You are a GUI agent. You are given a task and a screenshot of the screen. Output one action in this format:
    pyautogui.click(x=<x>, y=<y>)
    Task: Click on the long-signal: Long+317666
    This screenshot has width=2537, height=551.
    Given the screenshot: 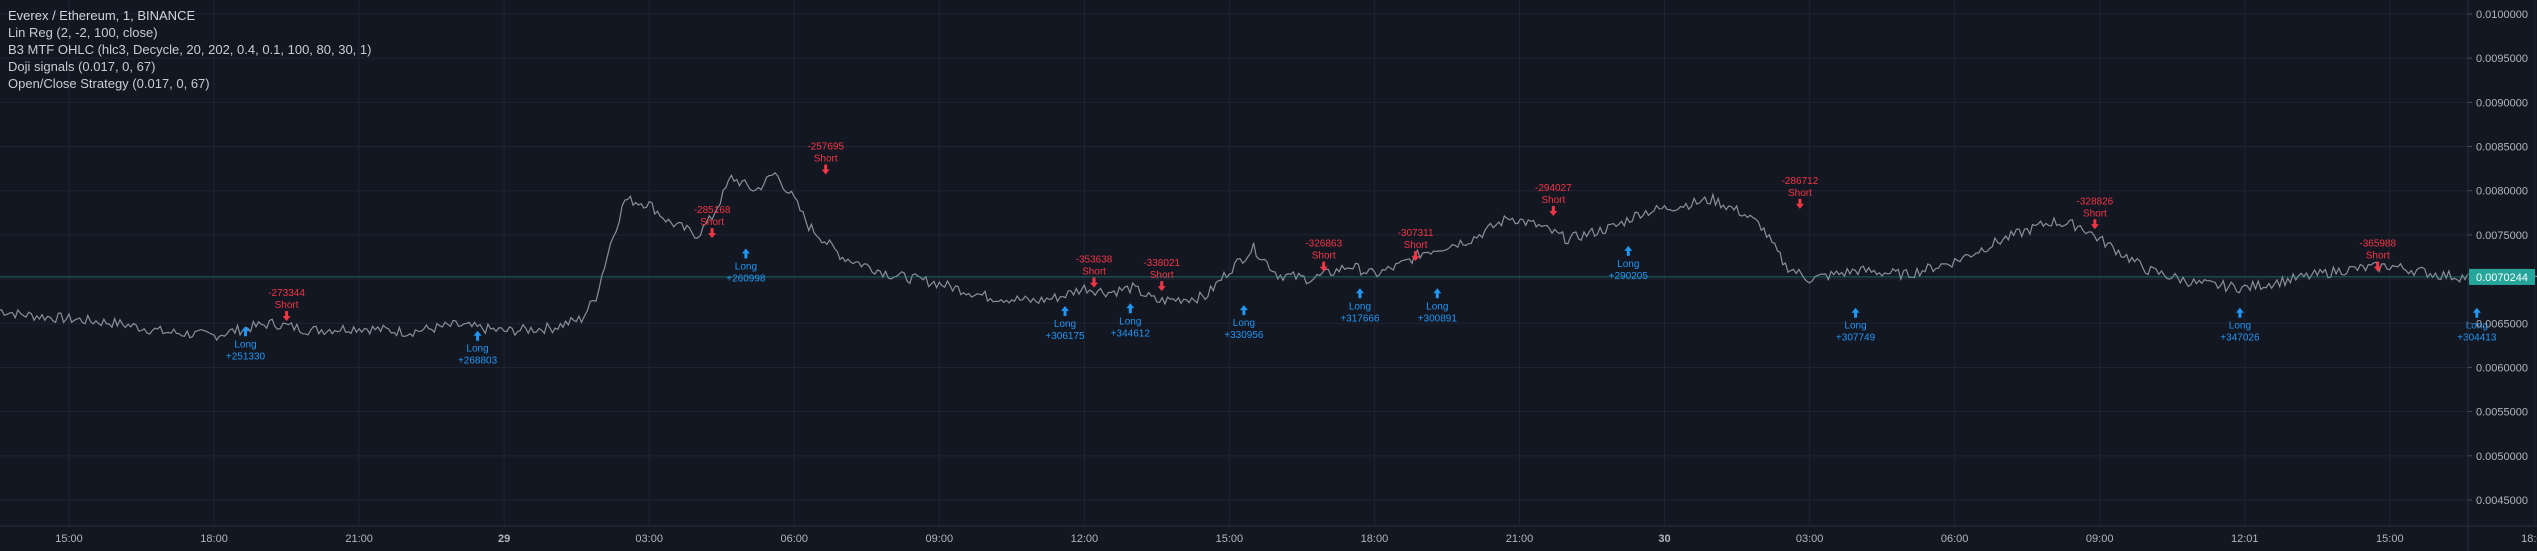 What is the action you would take?
    pyautogui.click(x=1360, y=306)
    